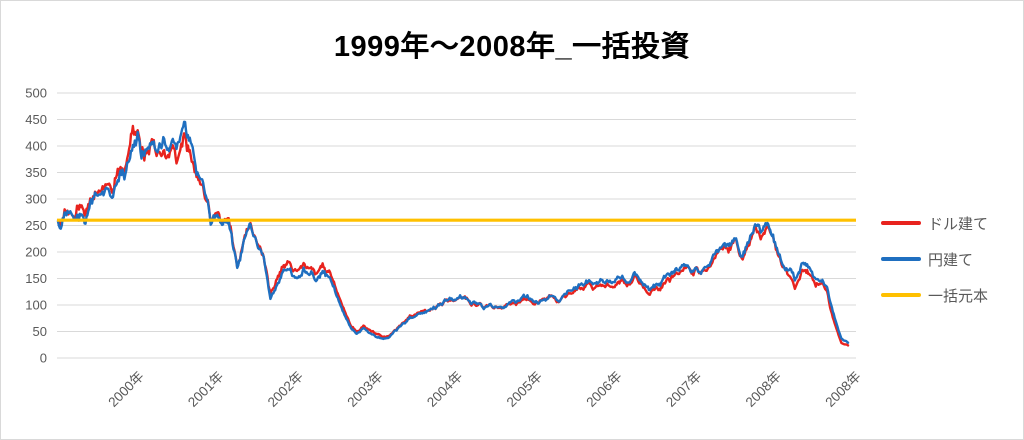 The image size is (1024, 440). I want to click on principal-line-swatch, so click(901, 295).